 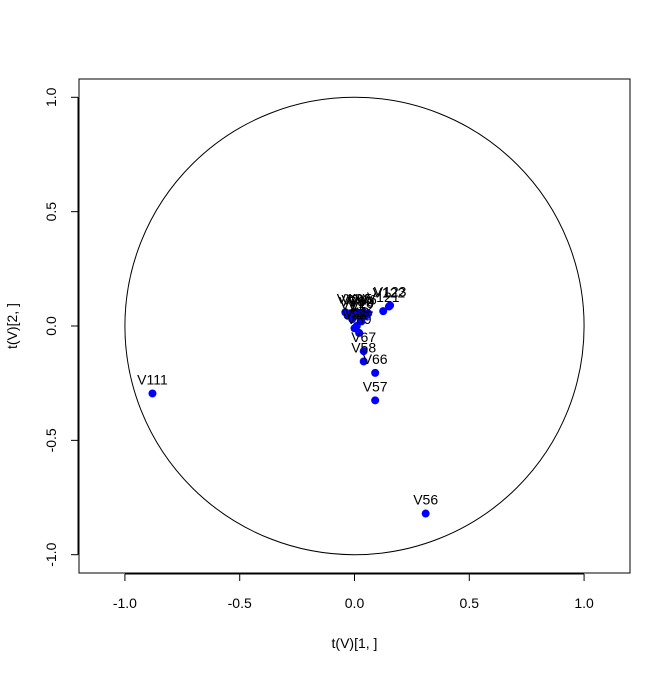 What do you see at coordinates (383, 297) in the screenshot?
I see `point-label: V121` at bounding box center [383, 297].